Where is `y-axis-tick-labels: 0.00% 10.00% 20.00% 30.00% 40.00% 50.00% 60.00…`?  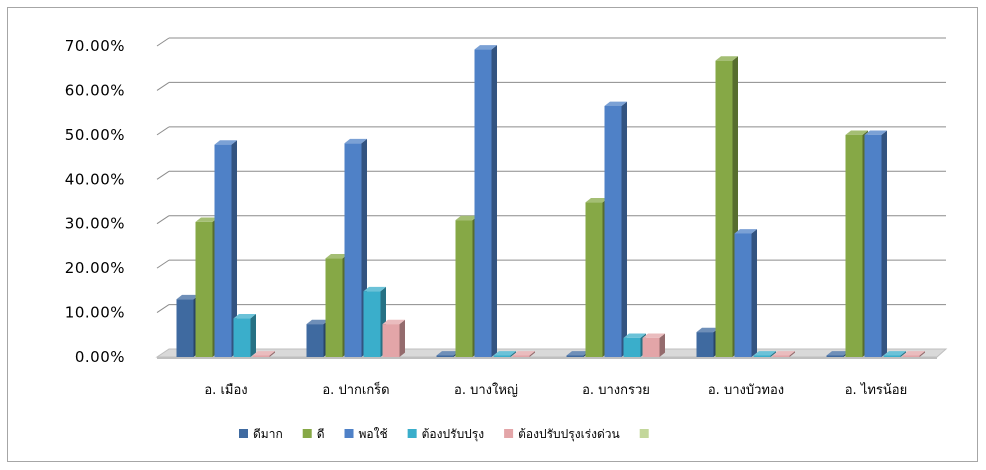
y-axis-tick-labels: 0.00% 10.00% 20.00% 30.00% 40.00% 50.00% 60.00… is located at coordinates (95, 201).